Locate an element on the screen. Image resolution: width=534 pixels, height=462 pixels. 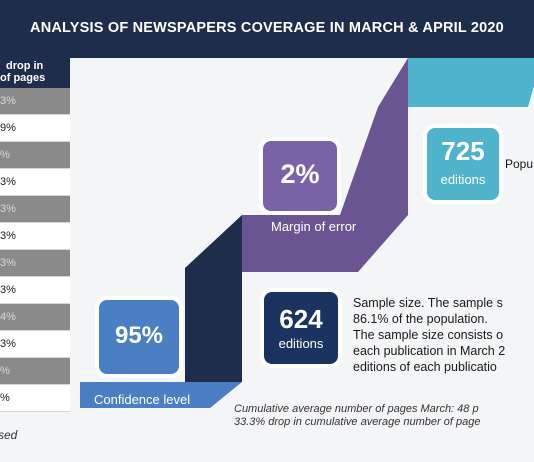
footnote: sed is located at coordinates (9, 435).